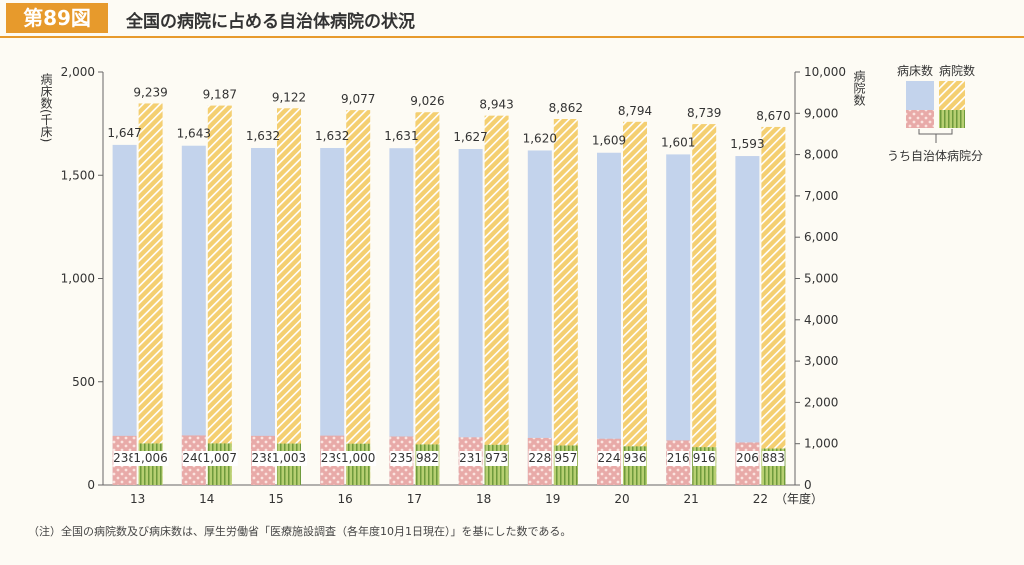 The height and width of the screenshot is (565, 1024). Describe the element at coordinates (57, 18) in the screenshot. I see `figure-number: 第89図` at that location.